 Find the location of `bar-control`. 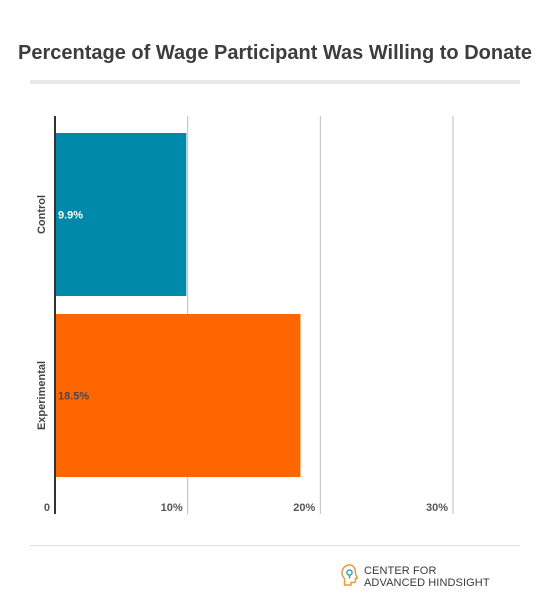

bar-control is located at coordinates (121, 214).